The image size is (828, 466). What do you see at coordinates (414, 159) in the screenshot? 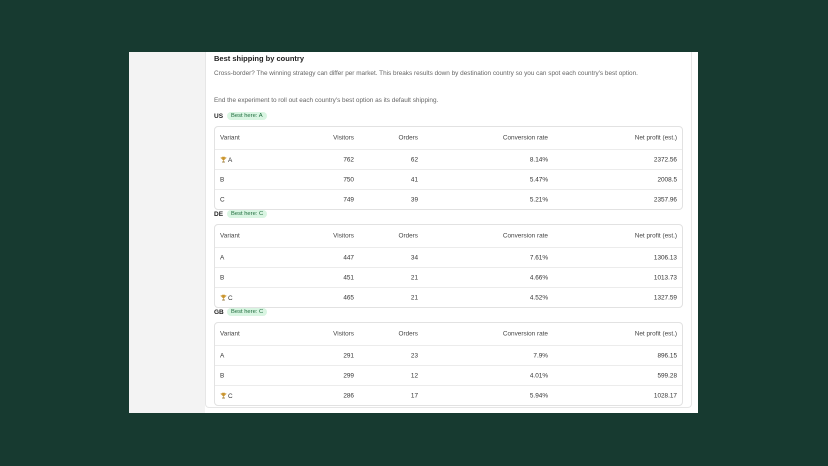
I see `data-cell: 62` at bounding box center [414, 159].